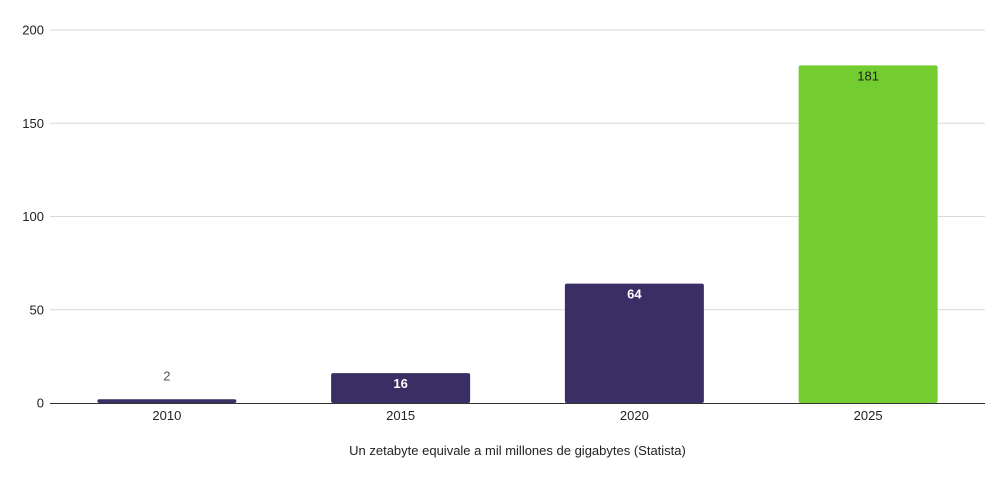  What do you see at coordinates (400, 383) in the screenshot?
I see `data-label-2015: 16` at bounding box center [400, 383].